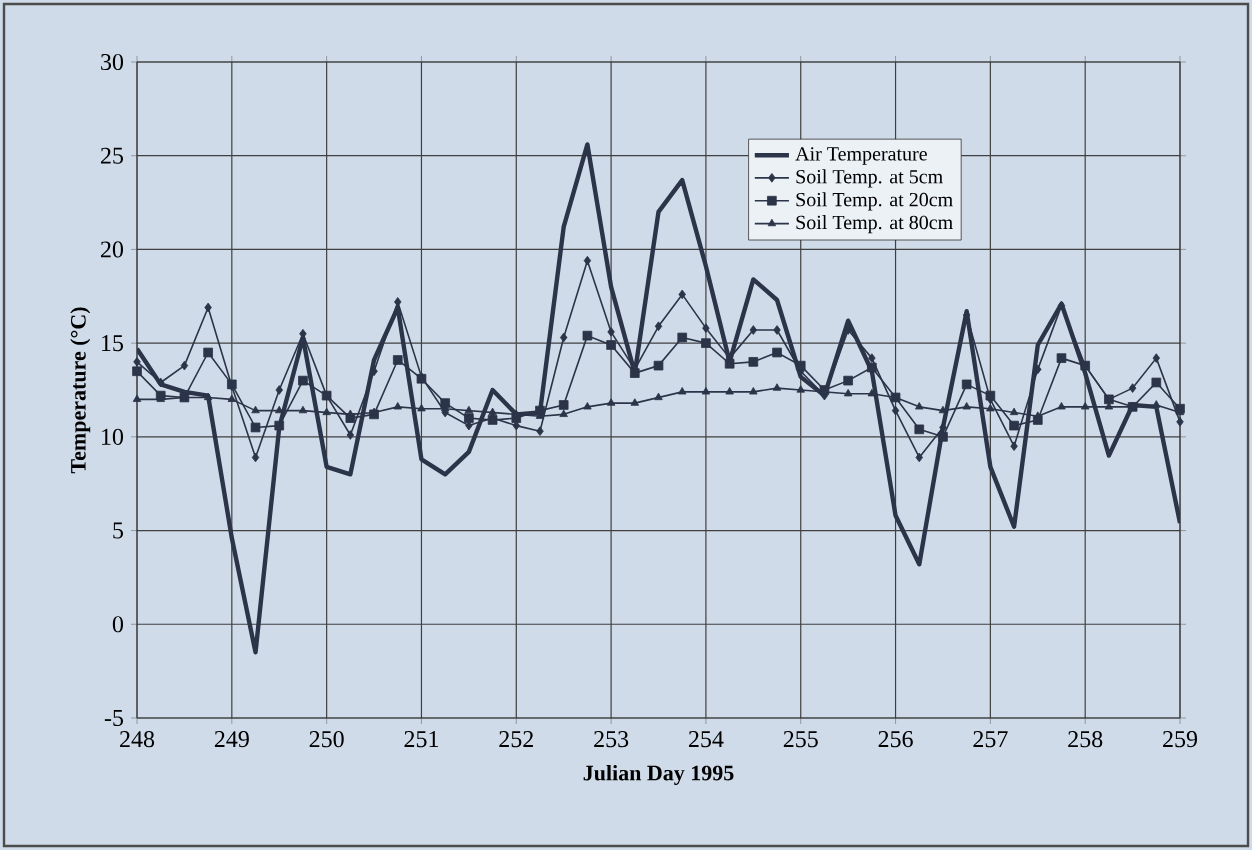  Describe the element at coordinates (112, 155) in the screenshot. I see `y-tick-label: 25` at that location.